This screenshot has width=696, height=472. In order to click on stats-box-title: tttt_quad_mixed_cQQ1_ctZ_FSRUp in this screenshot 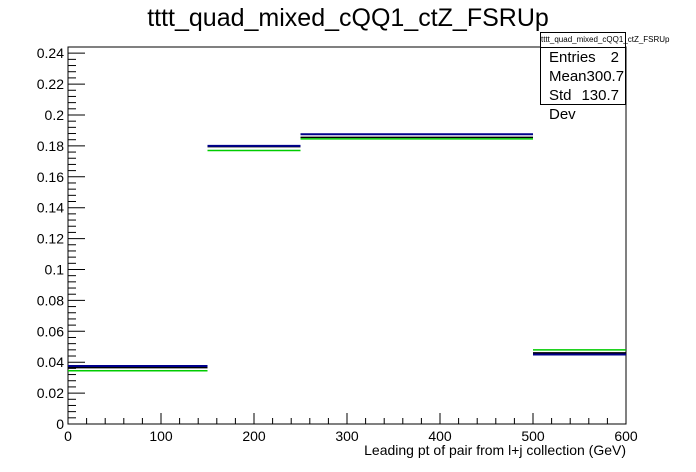, I will do `click(605, 40)`.